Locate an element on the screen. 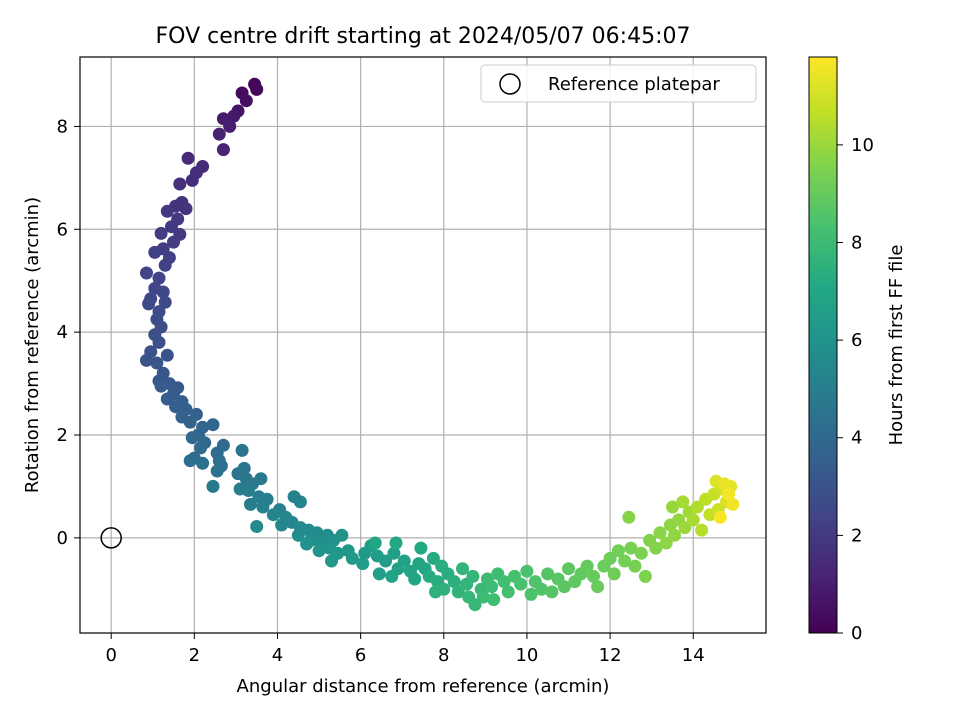 This screenshot has height=720, width=960. colorbar: 0 2 4 6 8 10 Hours from first FF file is located at coordinates (857, 350).